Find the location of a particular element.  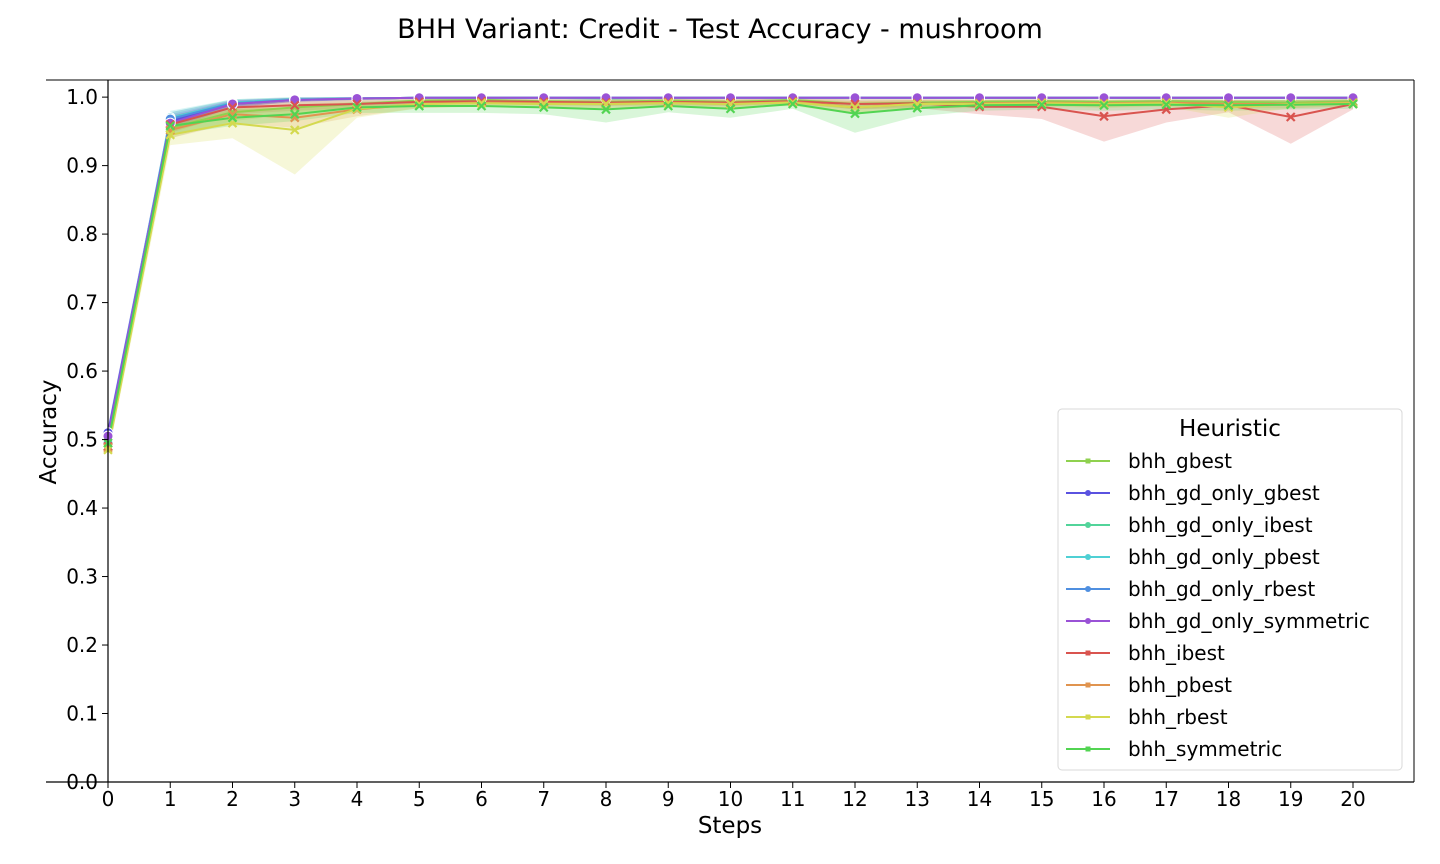

x-tick-label: 9 is located at coordinates (668, 799).